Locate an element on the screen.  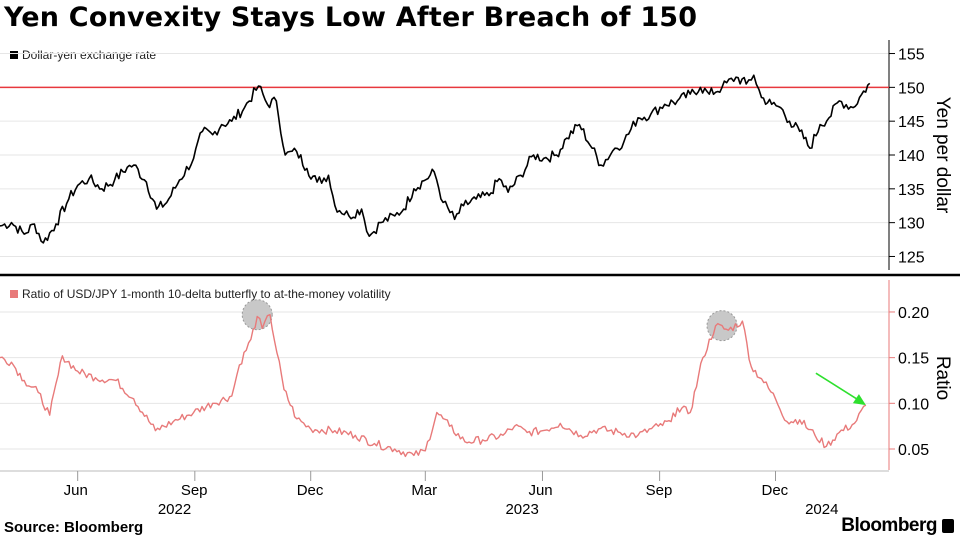
arrow-shaft is located at coordinates (839, 387).